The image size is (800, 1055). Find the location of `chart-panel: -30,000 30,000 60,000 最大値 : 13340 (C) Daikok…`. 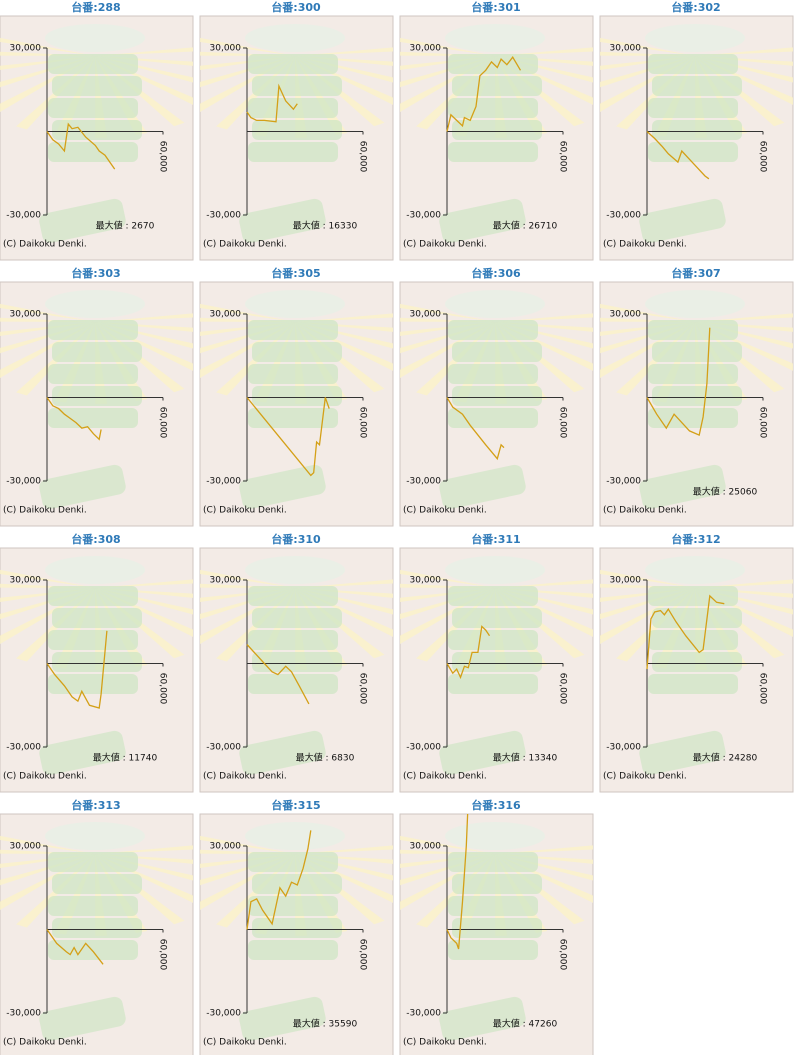

chart-panel: -30,000 30,000 60,000 最大値 : 13340 (C) Daikok… is located at coordinates (496, 670).